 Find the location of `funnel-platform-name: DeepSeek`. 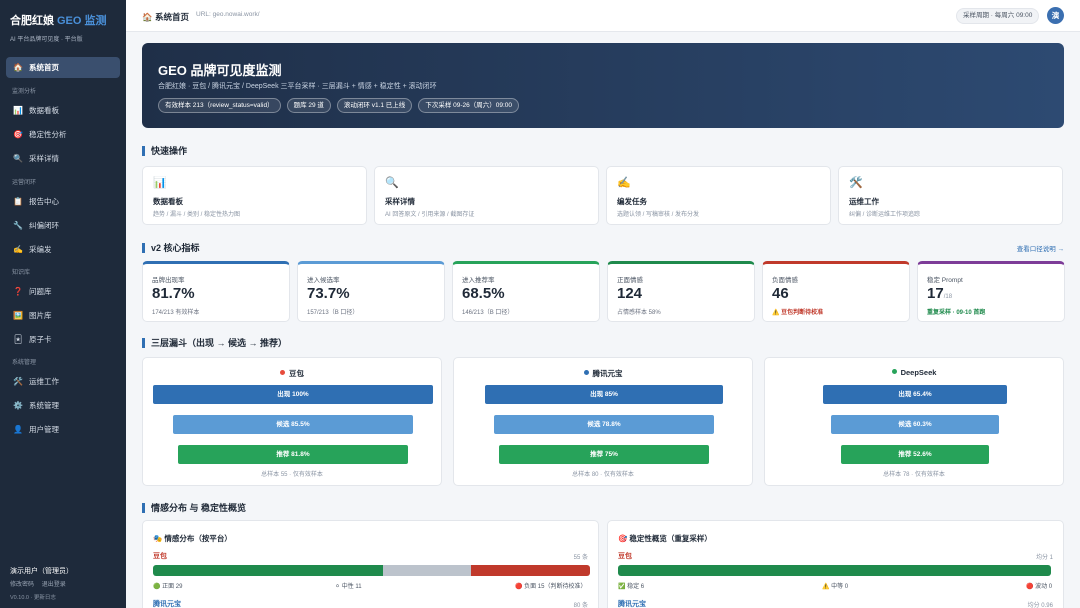

funnel-platform-name: DeepSeek is located at coordinates (914, 372).